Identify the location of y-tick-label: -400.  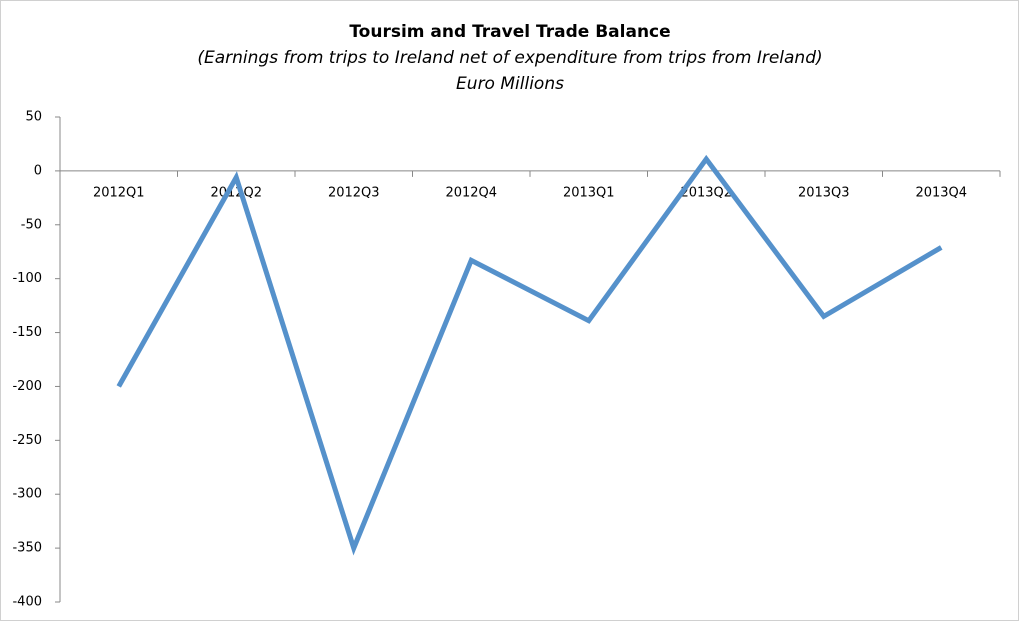
(27, 602).